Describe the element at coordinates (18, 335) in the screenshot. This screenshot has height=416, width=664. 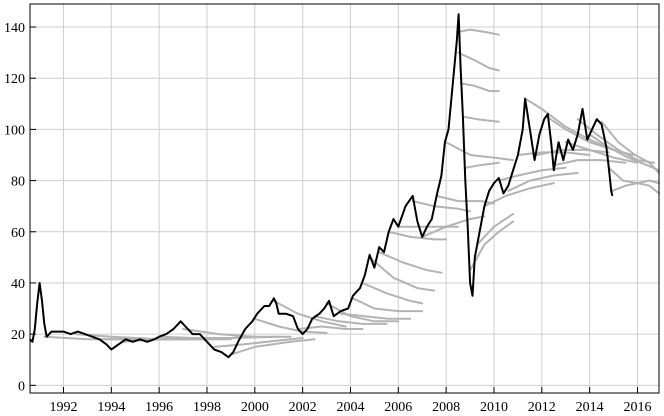
I see `y-tick-label: 20` at that location.